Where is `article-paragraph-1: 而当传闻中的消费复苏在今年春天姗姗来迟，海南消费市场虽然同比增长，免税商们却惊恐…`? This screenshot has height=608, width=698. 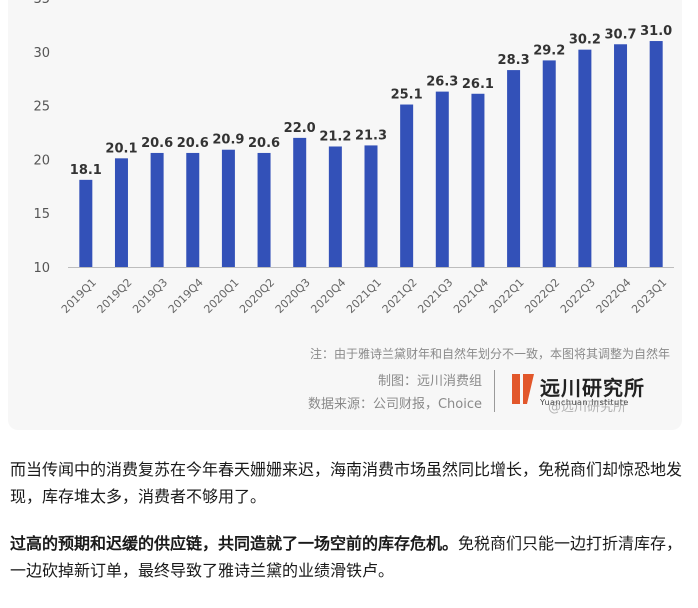 article-paragraph-1: 而当传闻中的消费复苏在今年春天姗姗来迟，海南消费市场虽然同比增长，免税商们却惊恐… is located at coordinates (346, 483).